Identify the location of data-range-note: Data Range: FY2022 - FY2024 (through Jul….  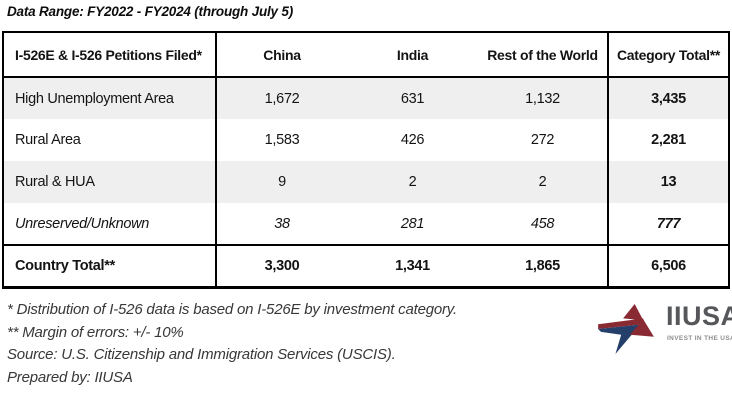
(150, 11).